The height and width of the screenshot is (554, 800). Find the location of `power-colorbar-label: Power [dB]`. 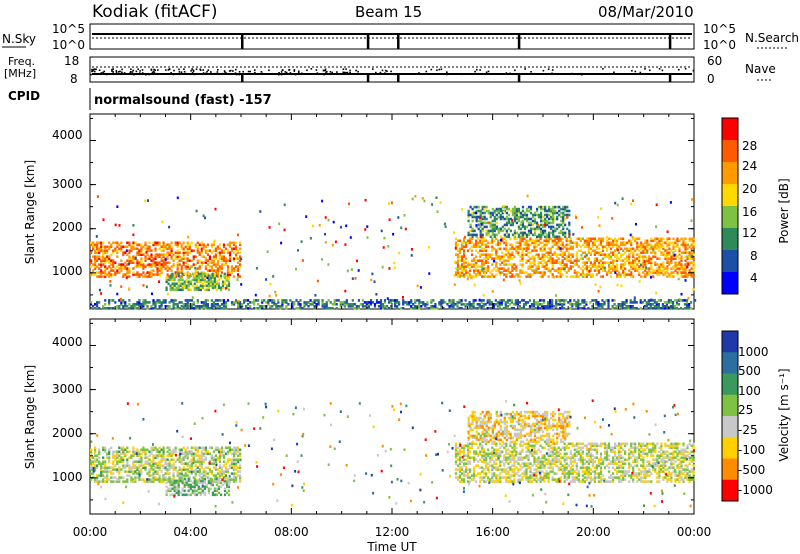

power-colorbar-label: Power [dB] is located at coordinates (784, 210).